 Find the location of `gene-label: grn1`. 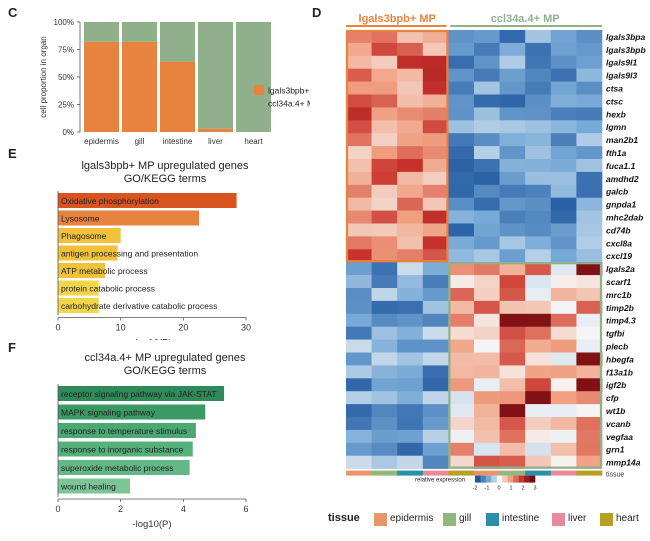

gene-label: grn1 is located at coordinates (615, 450).